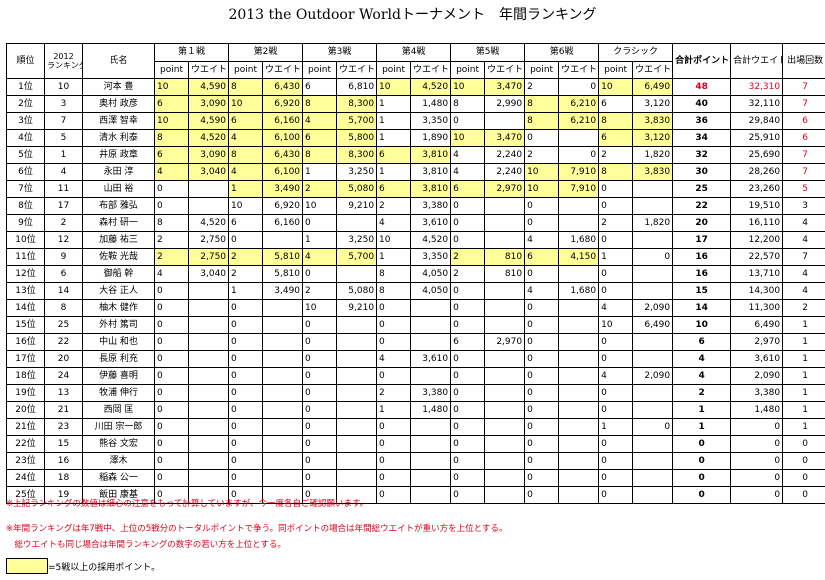 Image resolution: width=825 pixels, height=580 pixels. What do you see at coordinates (283, 274) in the screenshot?
I see `weight-cell: 5,810` at bounding box center [283, 274].